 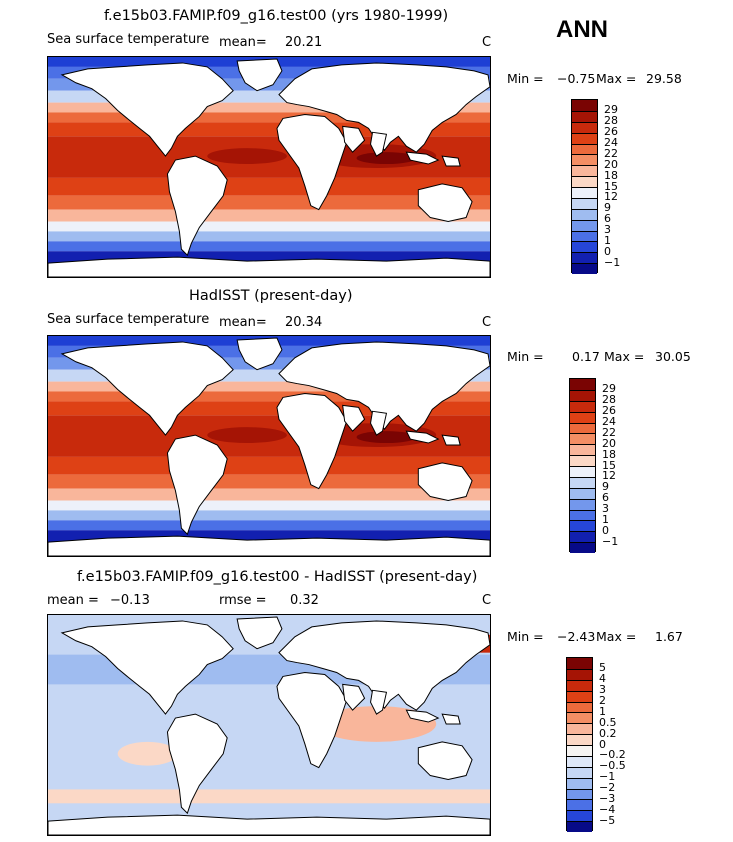 I want to click on mean-label: mean =, so click(x=73, y=600).